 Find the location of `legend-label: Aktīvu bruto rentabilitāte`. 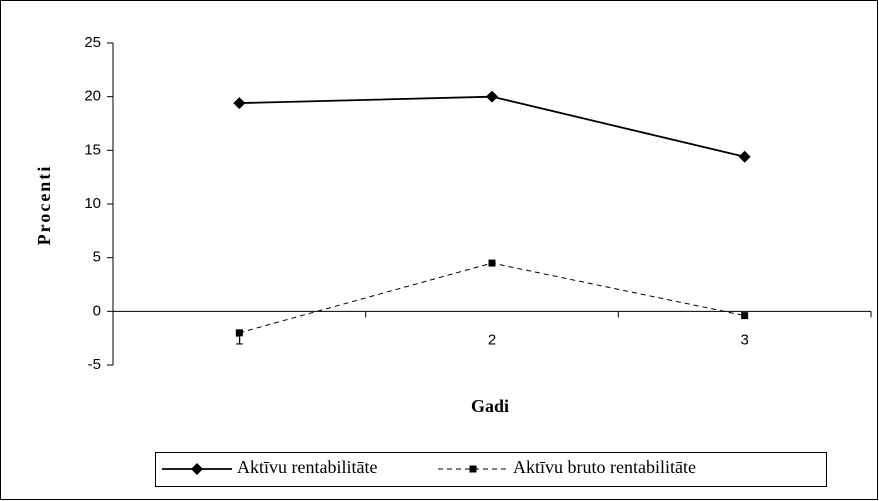

legend-label: Aktīvu bruto rentabilitāte is located at coordinates (604, 467).